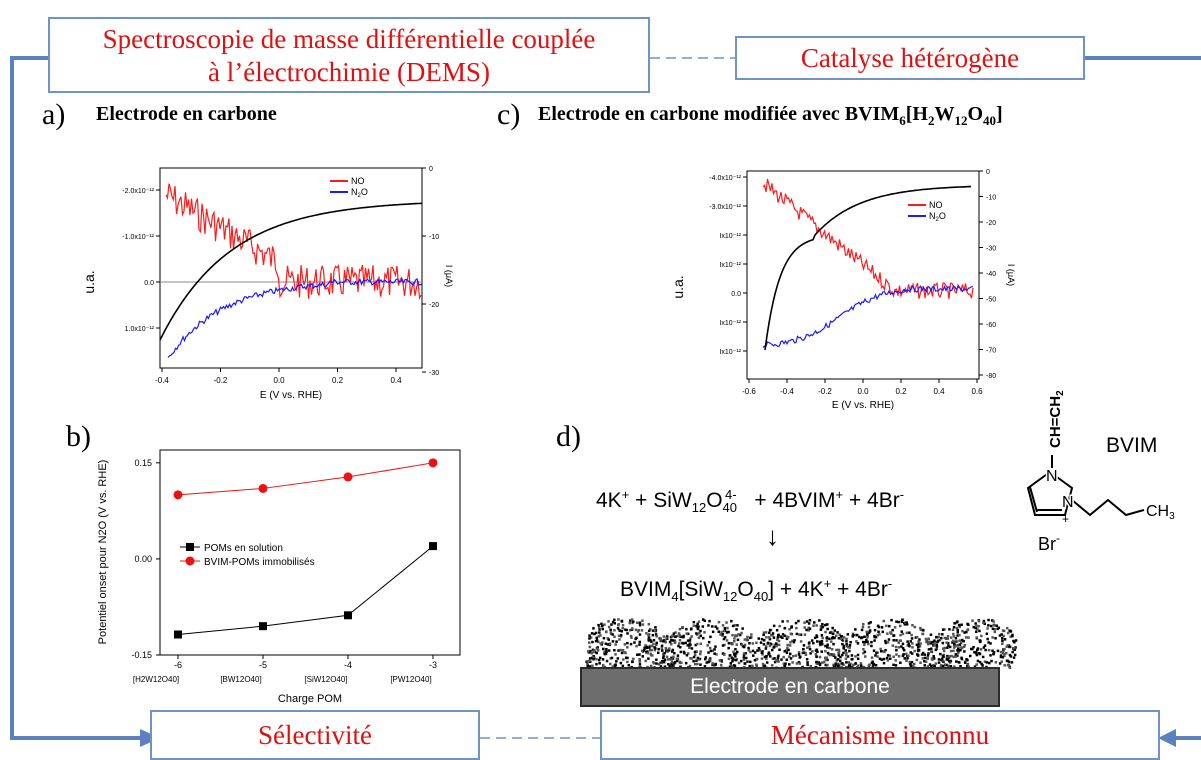 This screenshot has width=1201, height=760. What do you see at coordinates (315, 735) in the screenshot?
I see `selectivite-box: Sélectivité` at bounding box center [315, 735].